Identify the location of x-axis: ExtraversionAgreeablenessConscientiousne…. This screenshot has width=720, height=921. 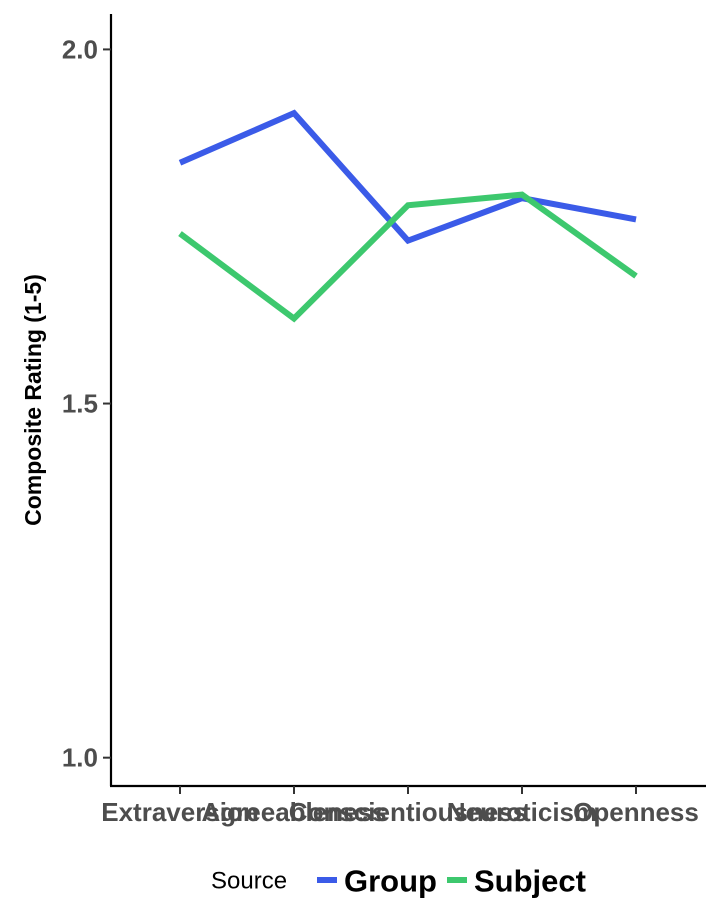
(403, 805).